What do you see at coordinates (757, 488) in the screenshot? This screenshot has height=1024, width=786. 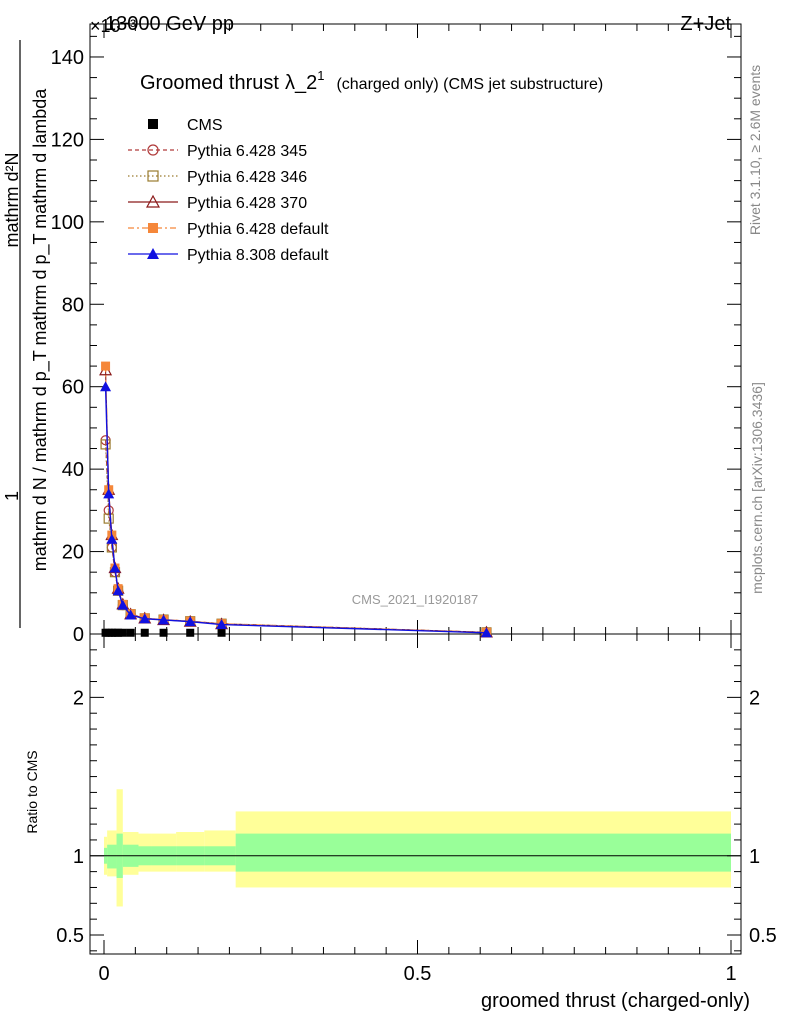 I see `mcplots-label: mcplots.cern.ch [arXiv:1306.3436]` at bounding box center [757, 488].